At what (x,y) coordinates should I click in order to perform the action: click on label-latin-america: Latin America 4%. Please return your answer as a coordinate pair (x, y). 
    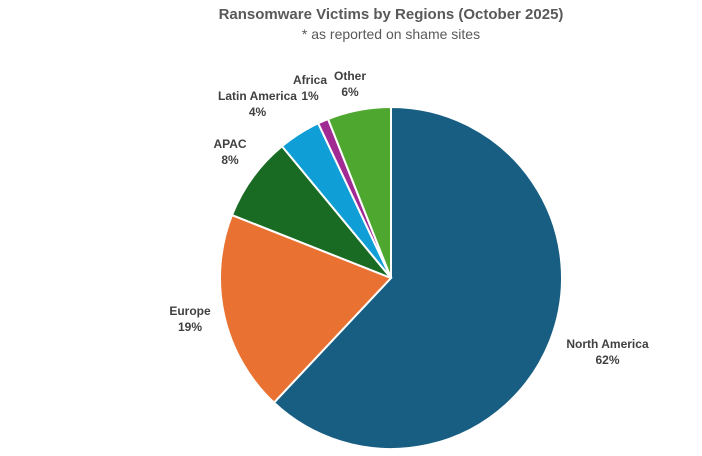
    Looking at the image, I should click on (257, 104).